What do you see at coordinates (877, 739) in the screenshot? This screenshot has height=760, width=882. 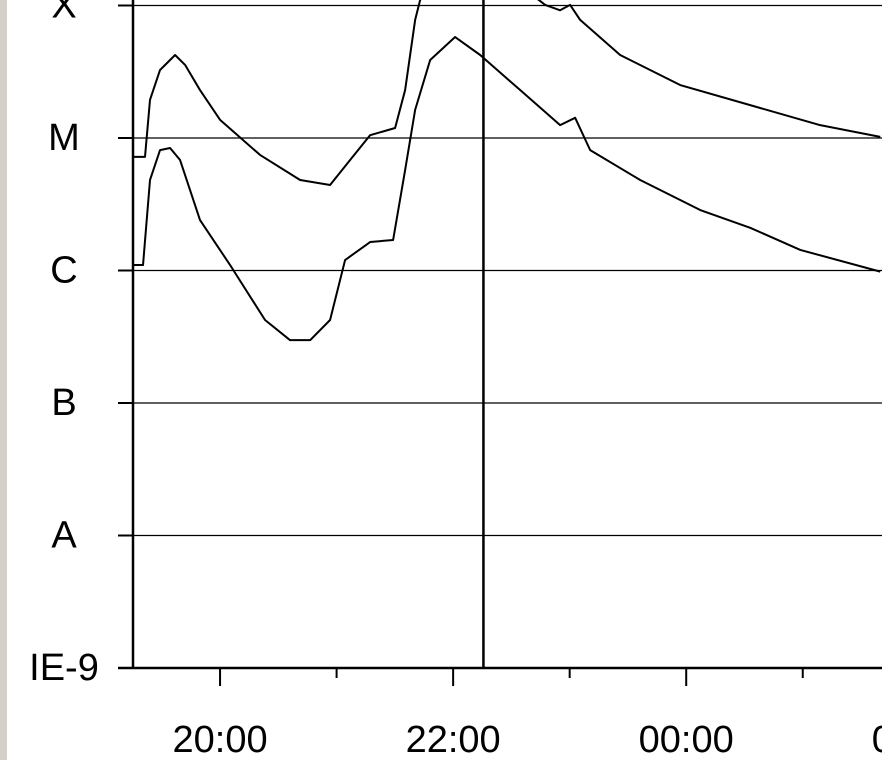 I see `x-tick-label: 02:00` at bounding box center [877, 739].